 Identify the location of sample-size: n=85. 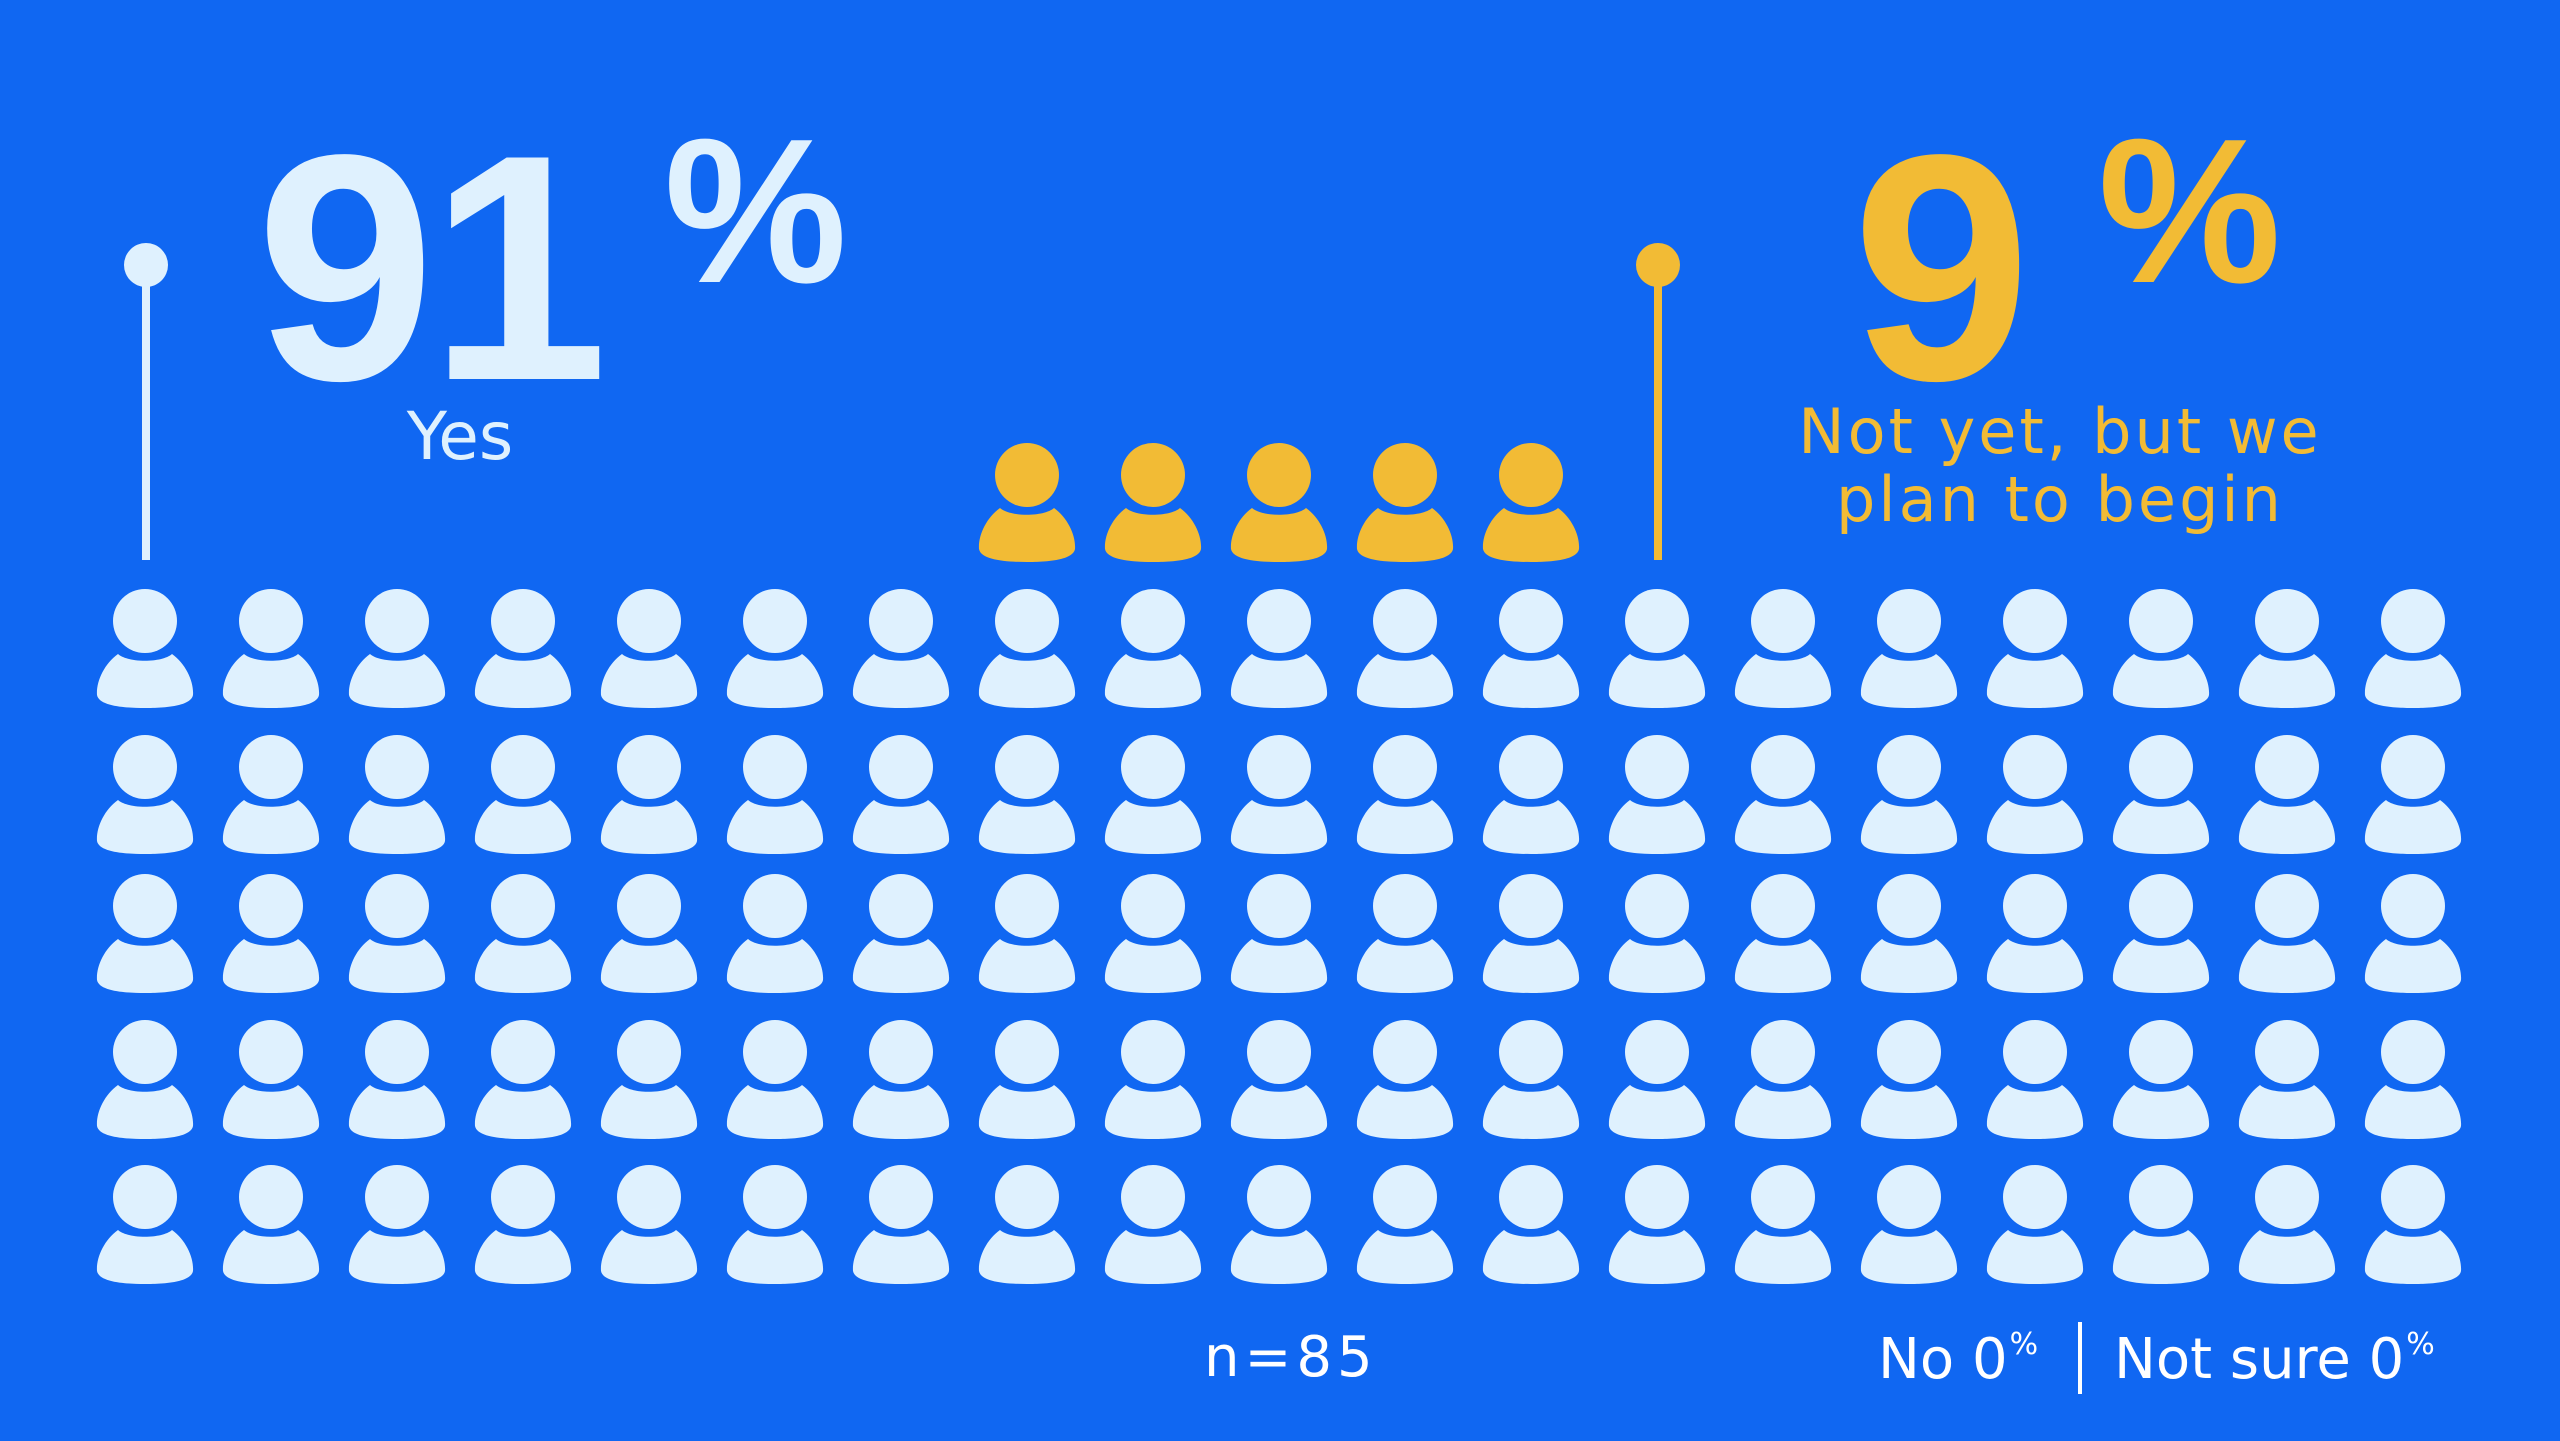
(1291, 1357).